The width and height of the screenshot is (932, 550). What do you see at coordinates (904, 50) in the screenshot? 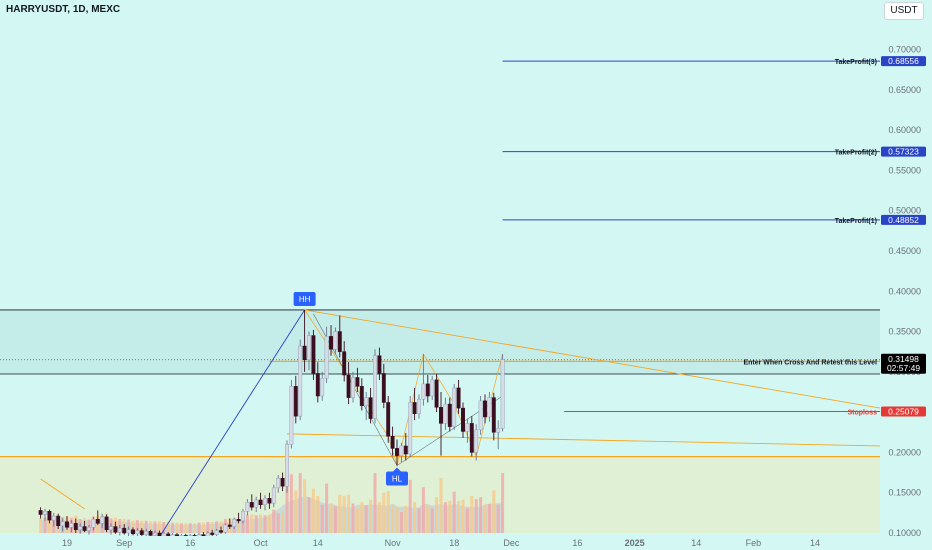
I see `price-tick-label: 0.70000` at bounding box center [904, 50].